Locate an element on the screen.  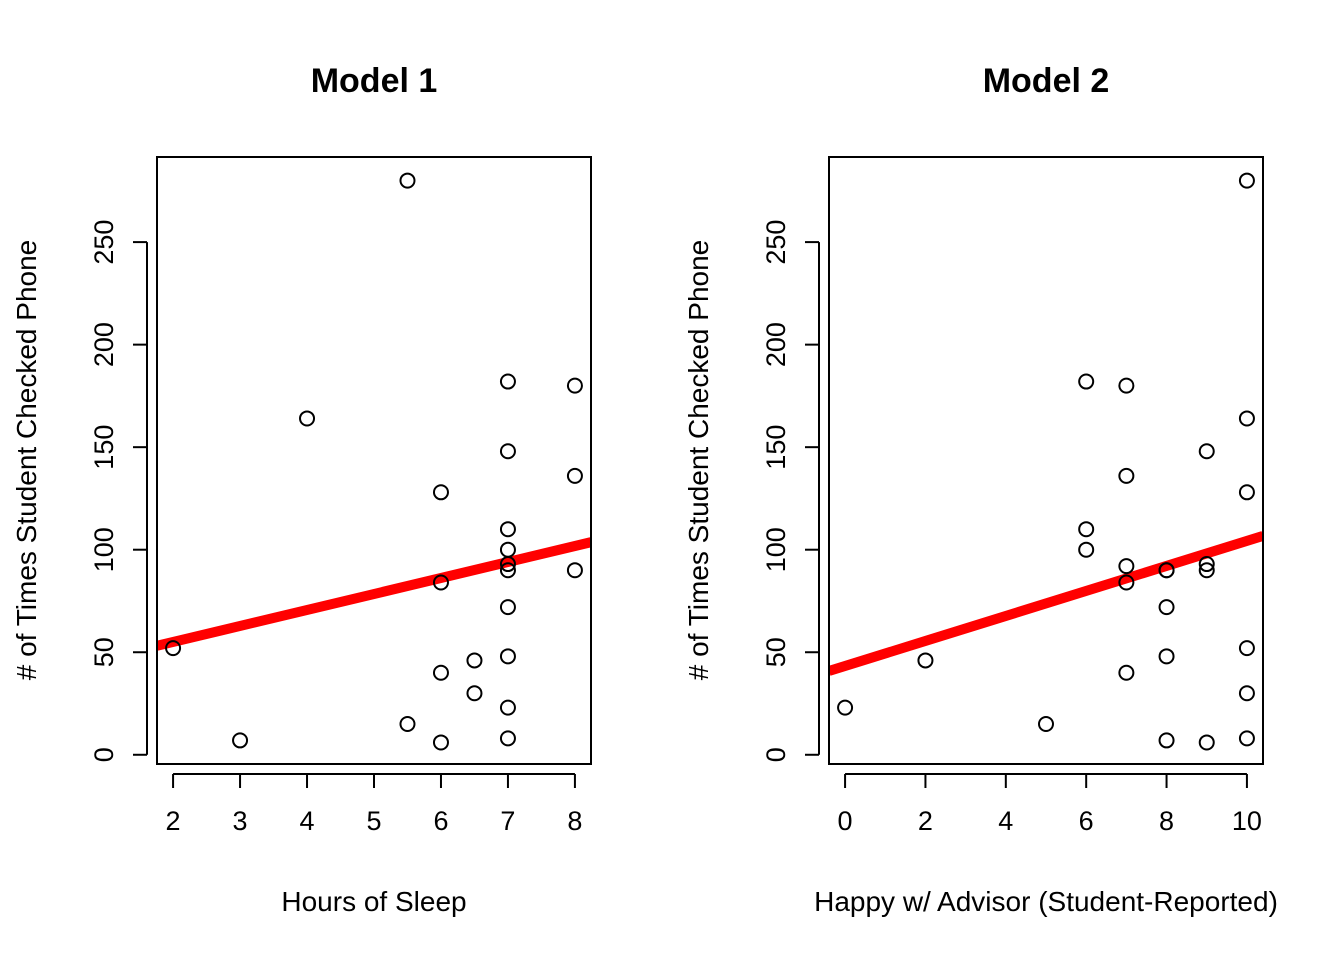
x-axis-label: Happy w/ Advisor (Student-Reported) is located at coordinates (1046, 901).